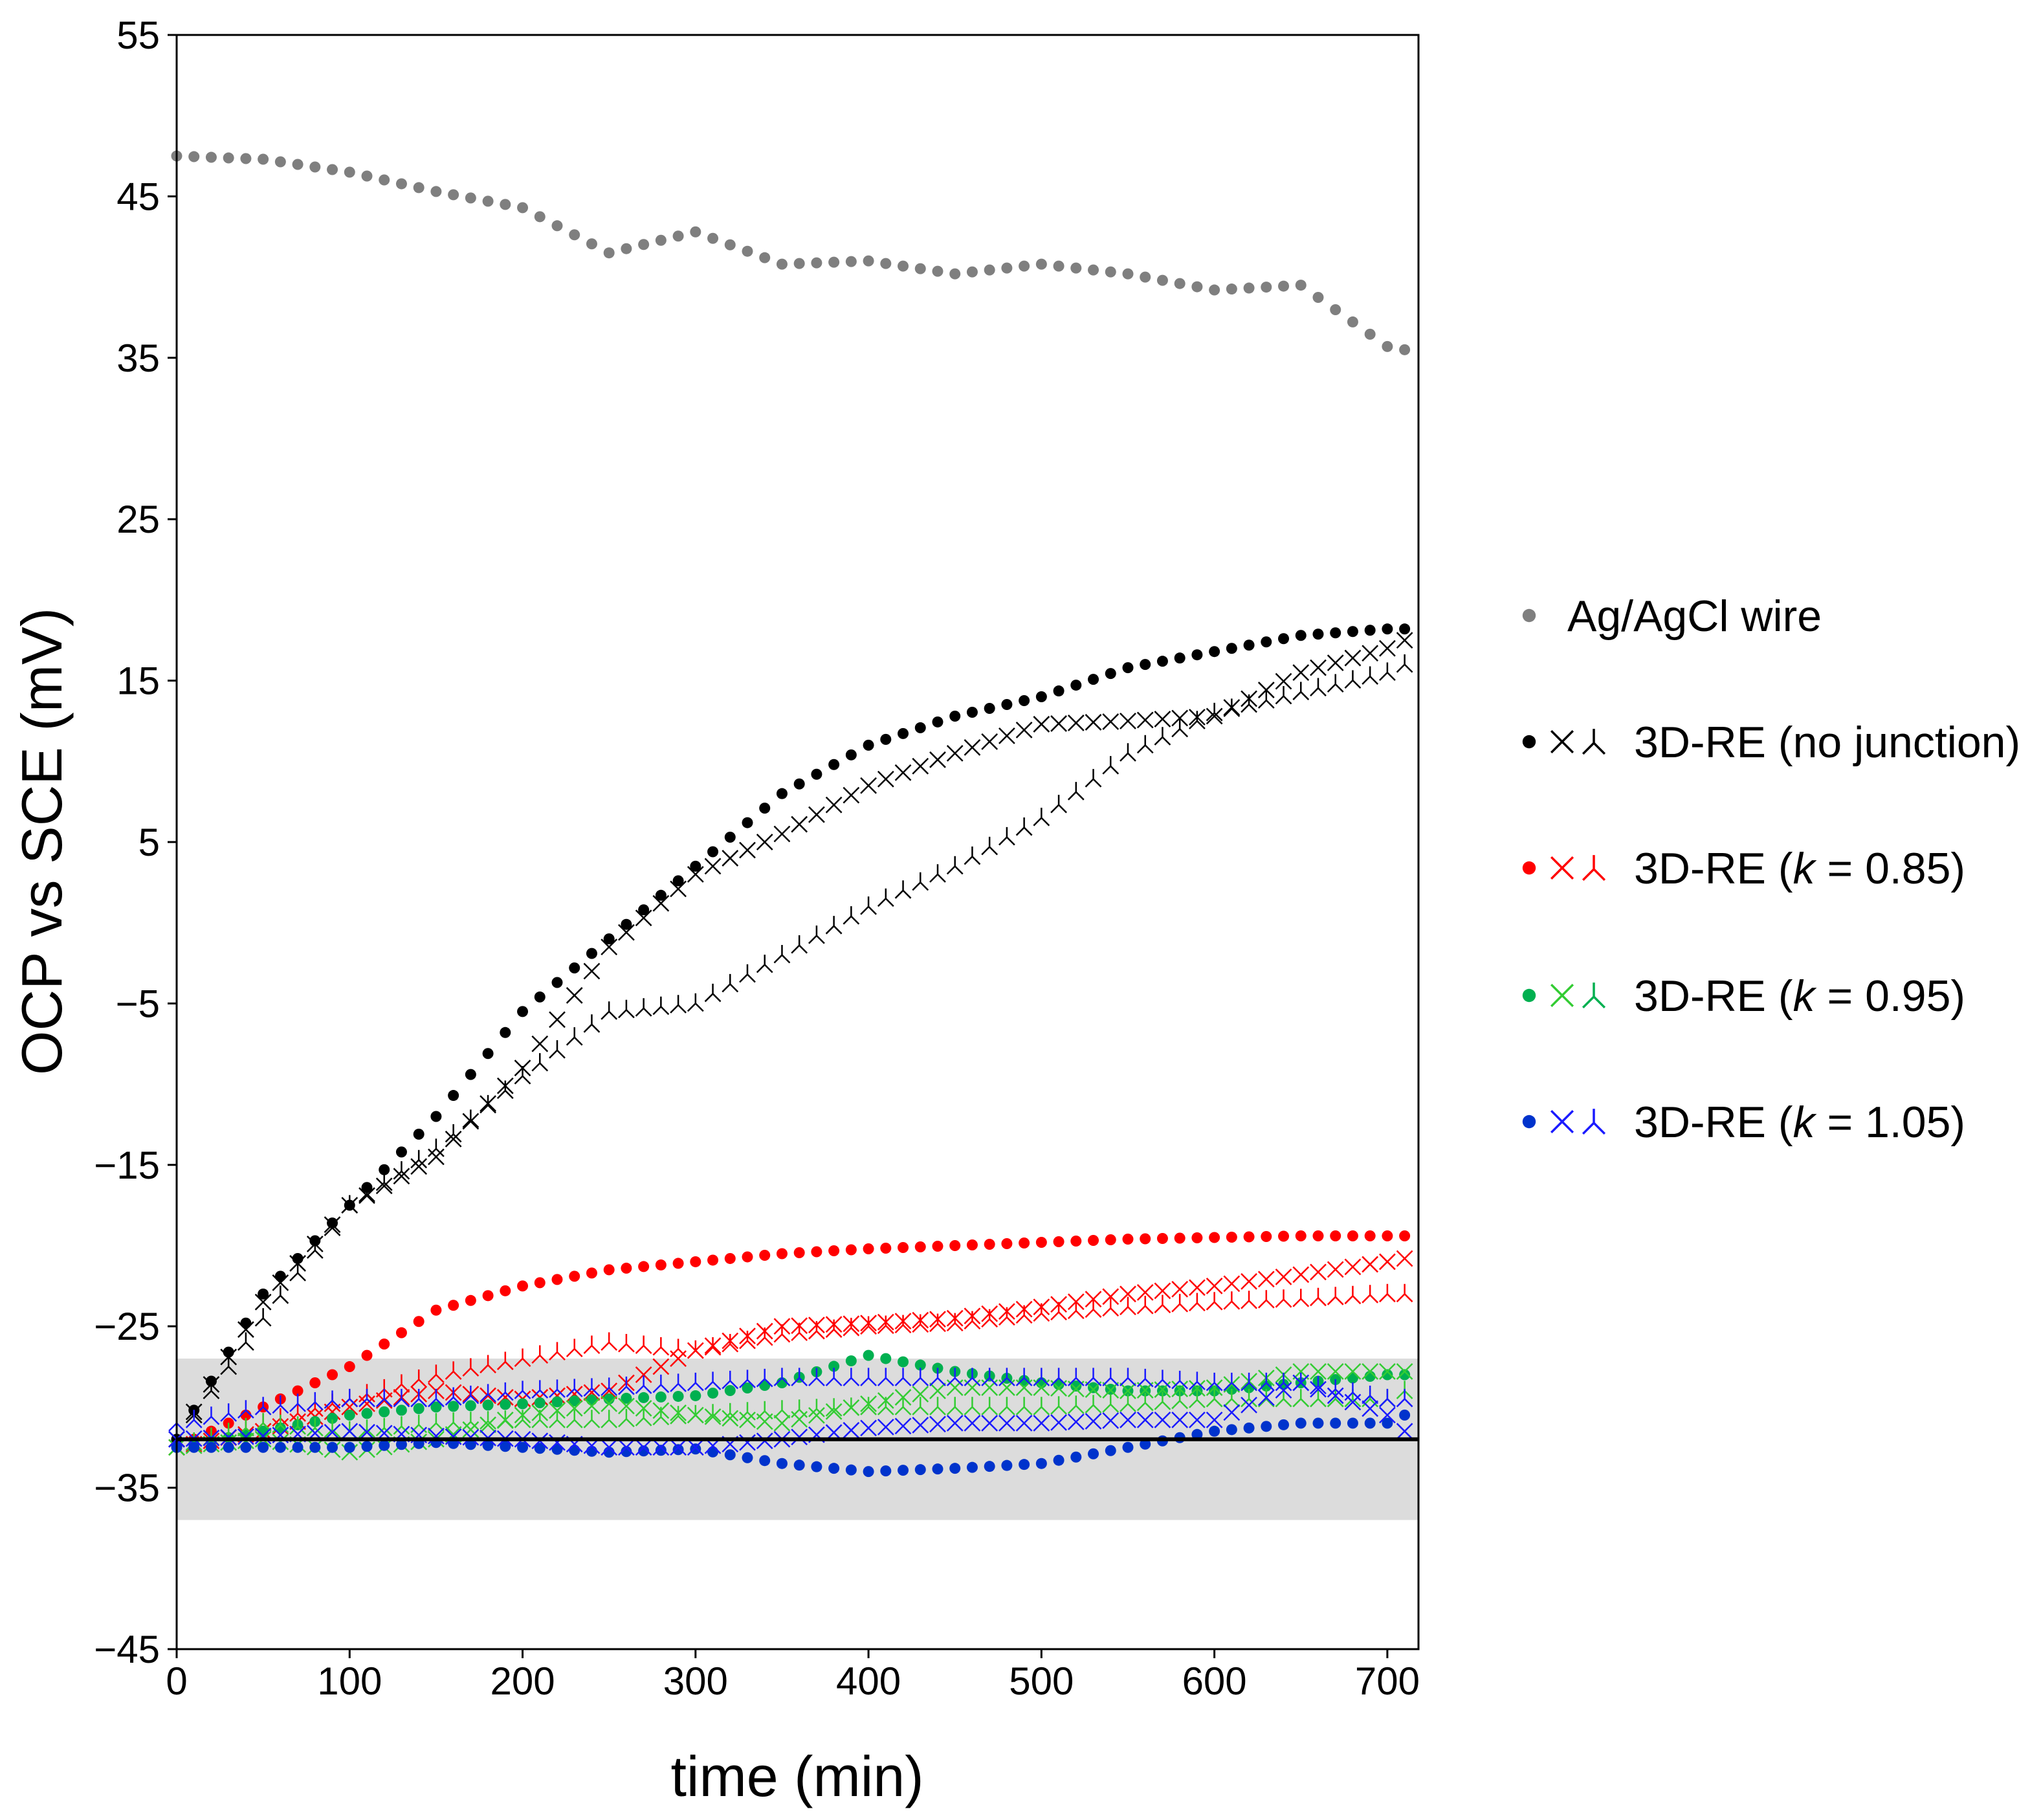  What do you see at coordinates (1713, 869) in the screenshot?
I see `legend-text-prefix: 3D-RE (` at bounding box center [1713, 869].